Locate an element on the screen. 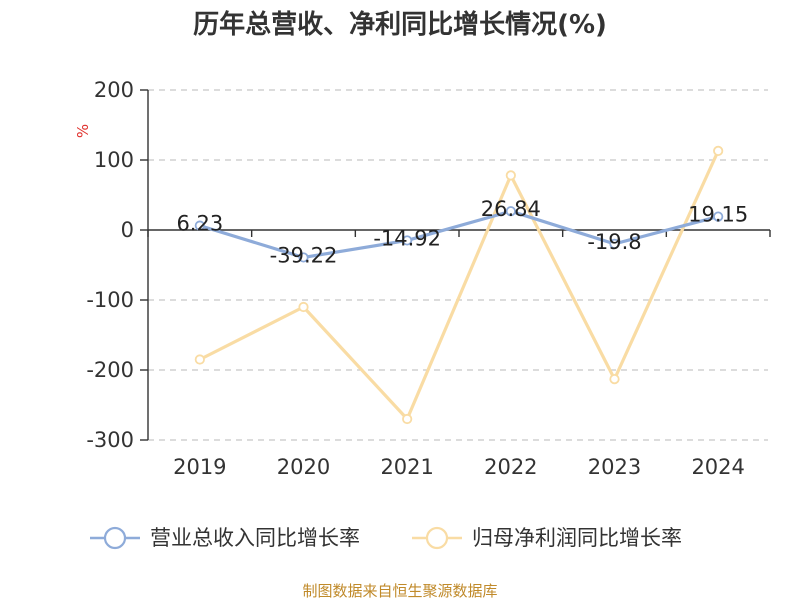 The image size is (800, 600). y-tick-label: 100 is located at coordinates (114, 160).